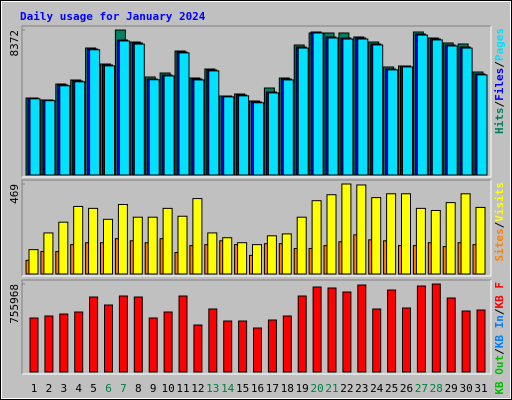  What do you see at coordinates (499, 202) in the screenshot?
I see `legend-entry: Visits` at bounding box center [499, 202].